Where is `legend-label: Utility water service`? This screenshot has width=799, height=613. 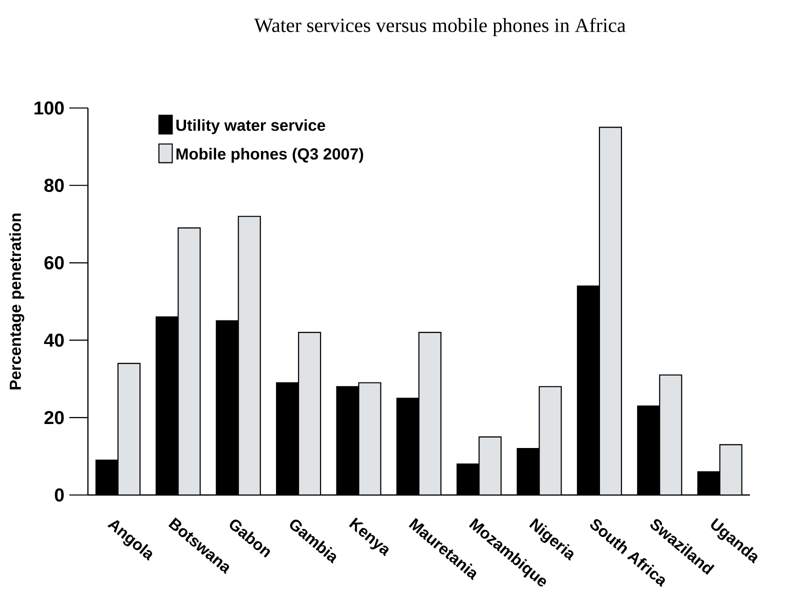 legend-label: Utility water service is located at coordinates (251, 126).